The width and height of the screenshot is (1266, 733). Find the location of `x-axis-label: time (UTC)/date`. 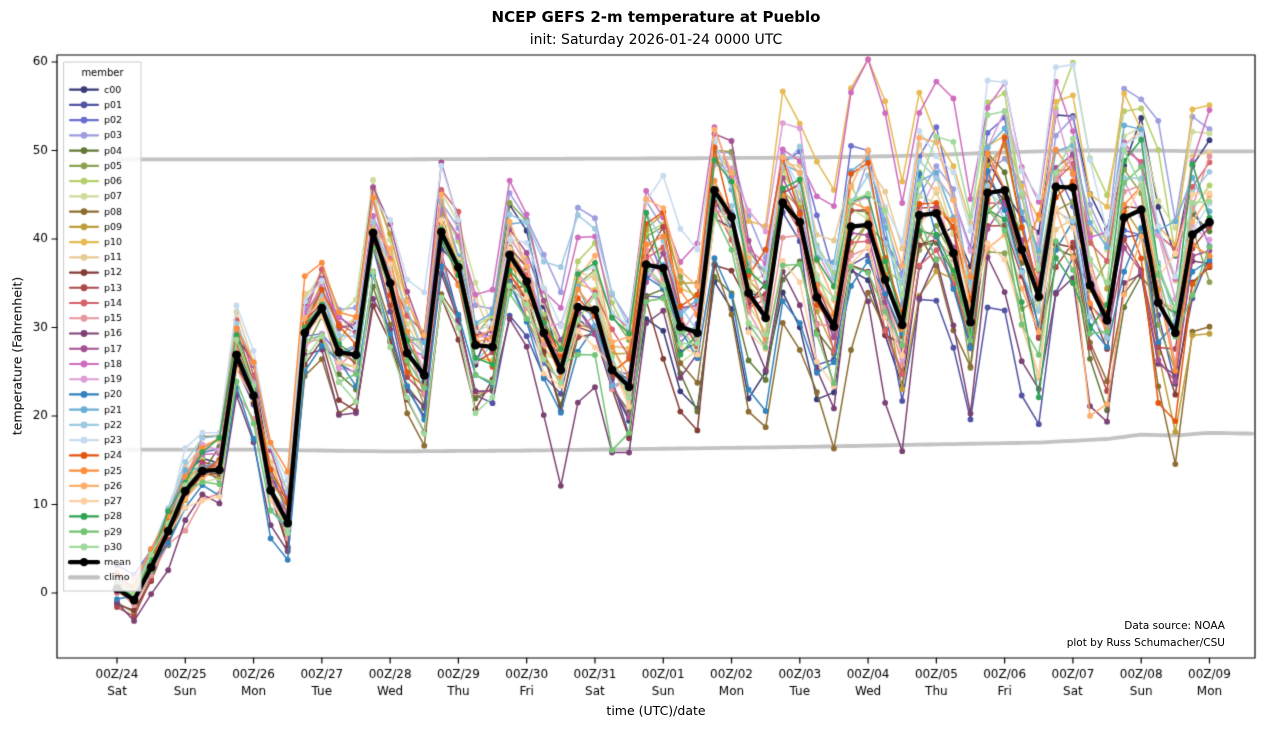

x-axis-label: time (UTC)/date is located at coordinates (656, 710).